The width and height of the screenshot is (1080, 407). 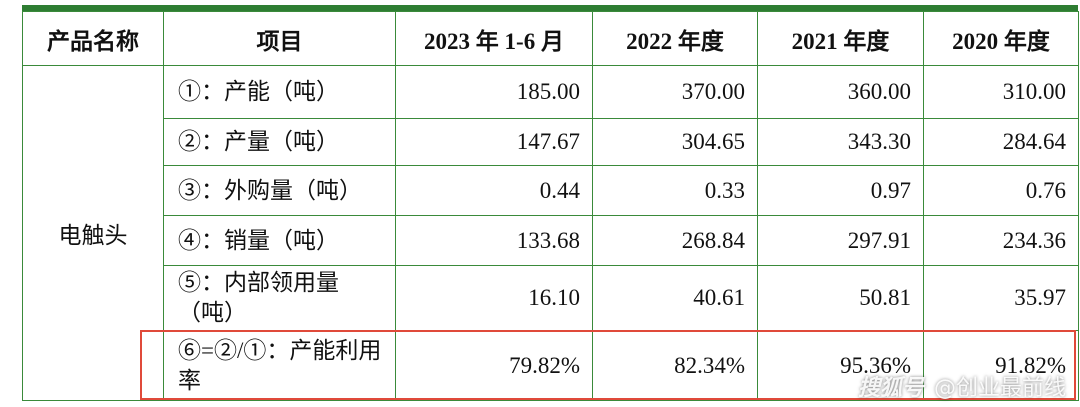 What do you see at coordinates (675, 38) in the screenshot?
I see `header-cell: 2022 年度` at bounding box center [675, 38].